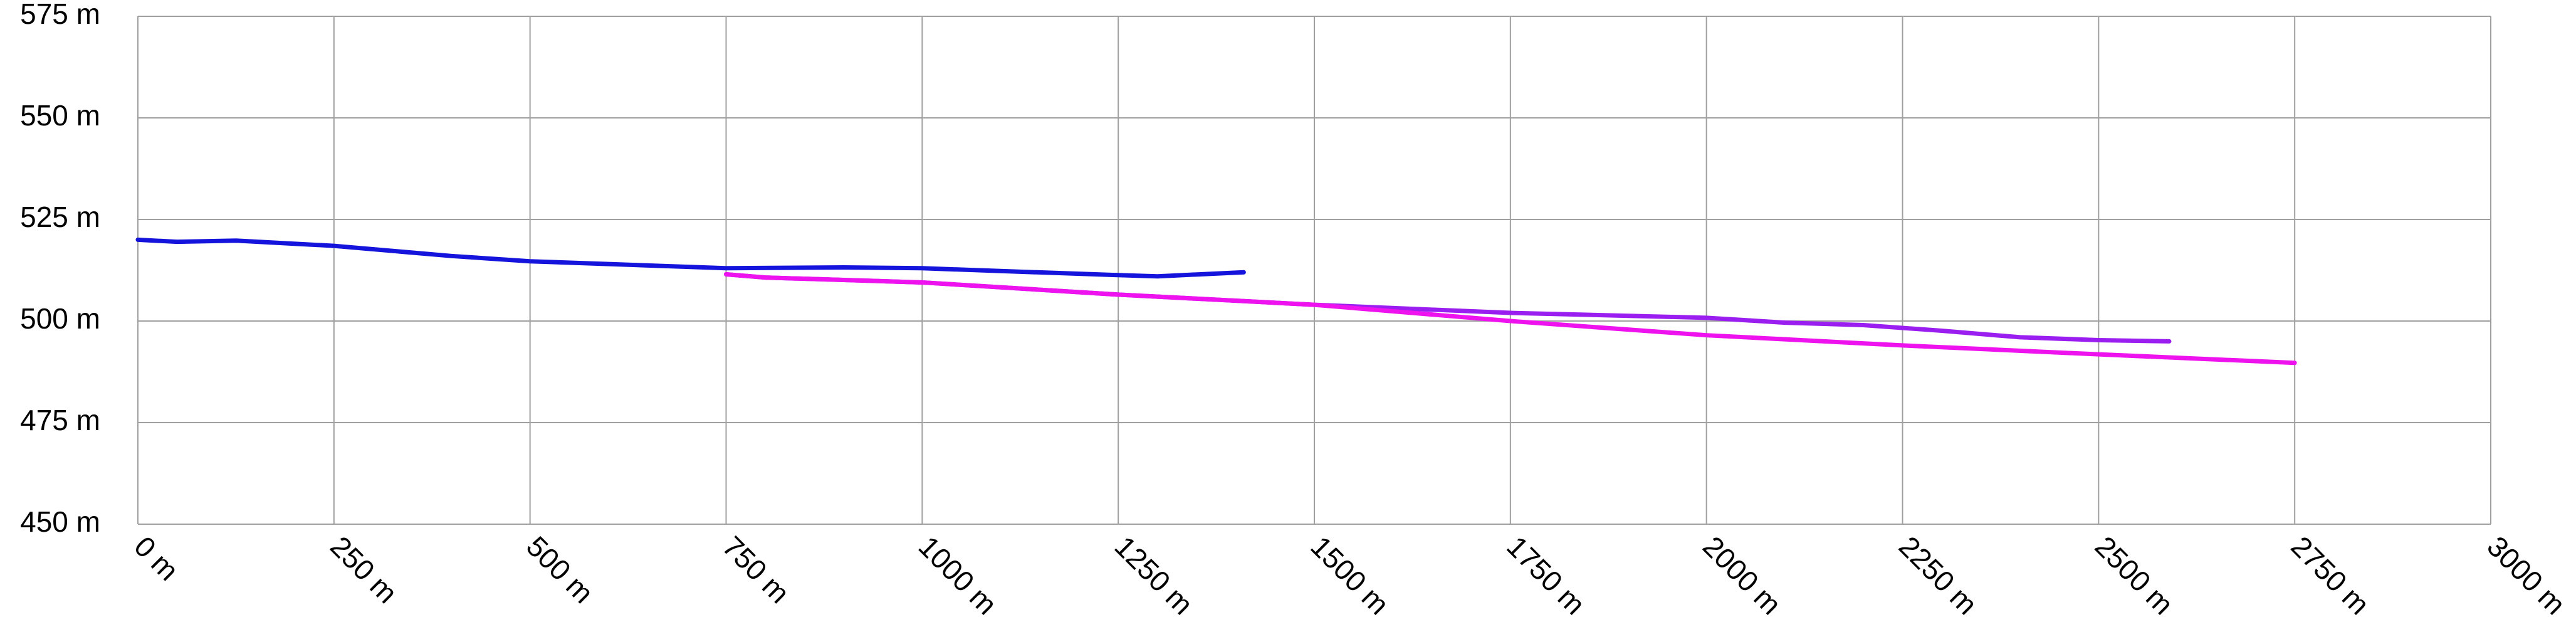  Describe the element at coordinates (2526, 575) in the screenshot. I see `x-tick-label: 3000 m` at that location.